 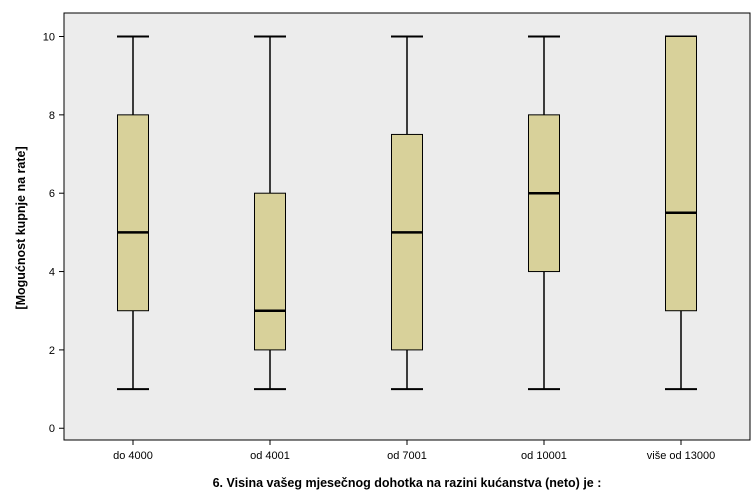 I want to click on x-tick-label: od 10001, so click(x=544, y=456).